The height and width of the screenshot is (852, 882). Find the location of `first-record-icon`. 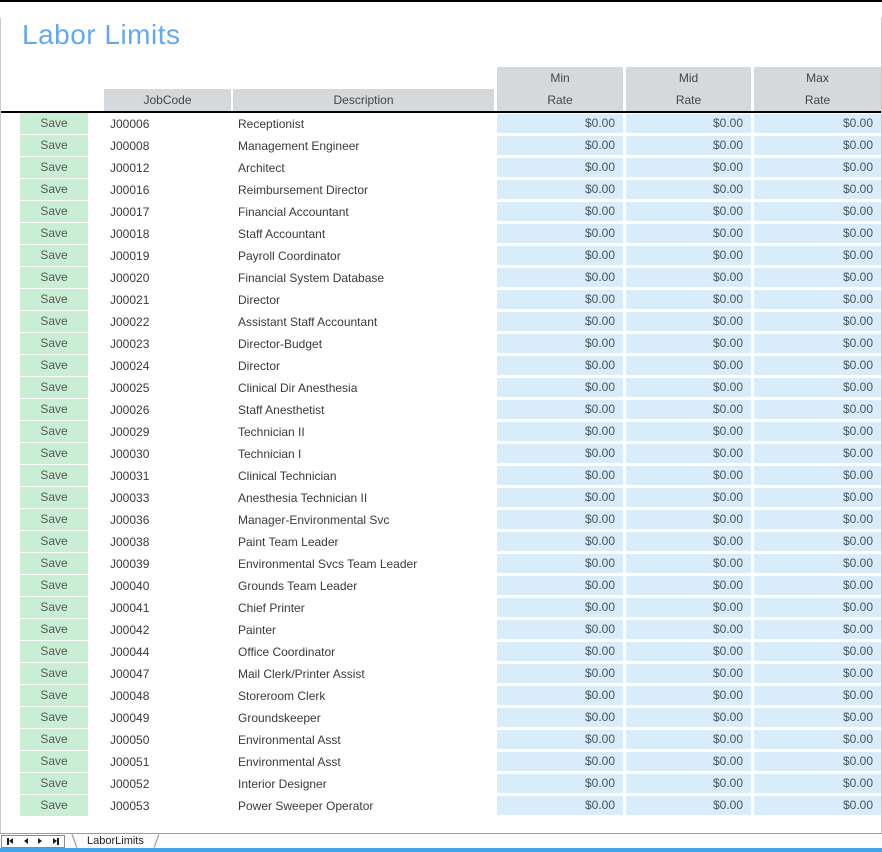

first-record-icon is located at coordinates (10, 841).